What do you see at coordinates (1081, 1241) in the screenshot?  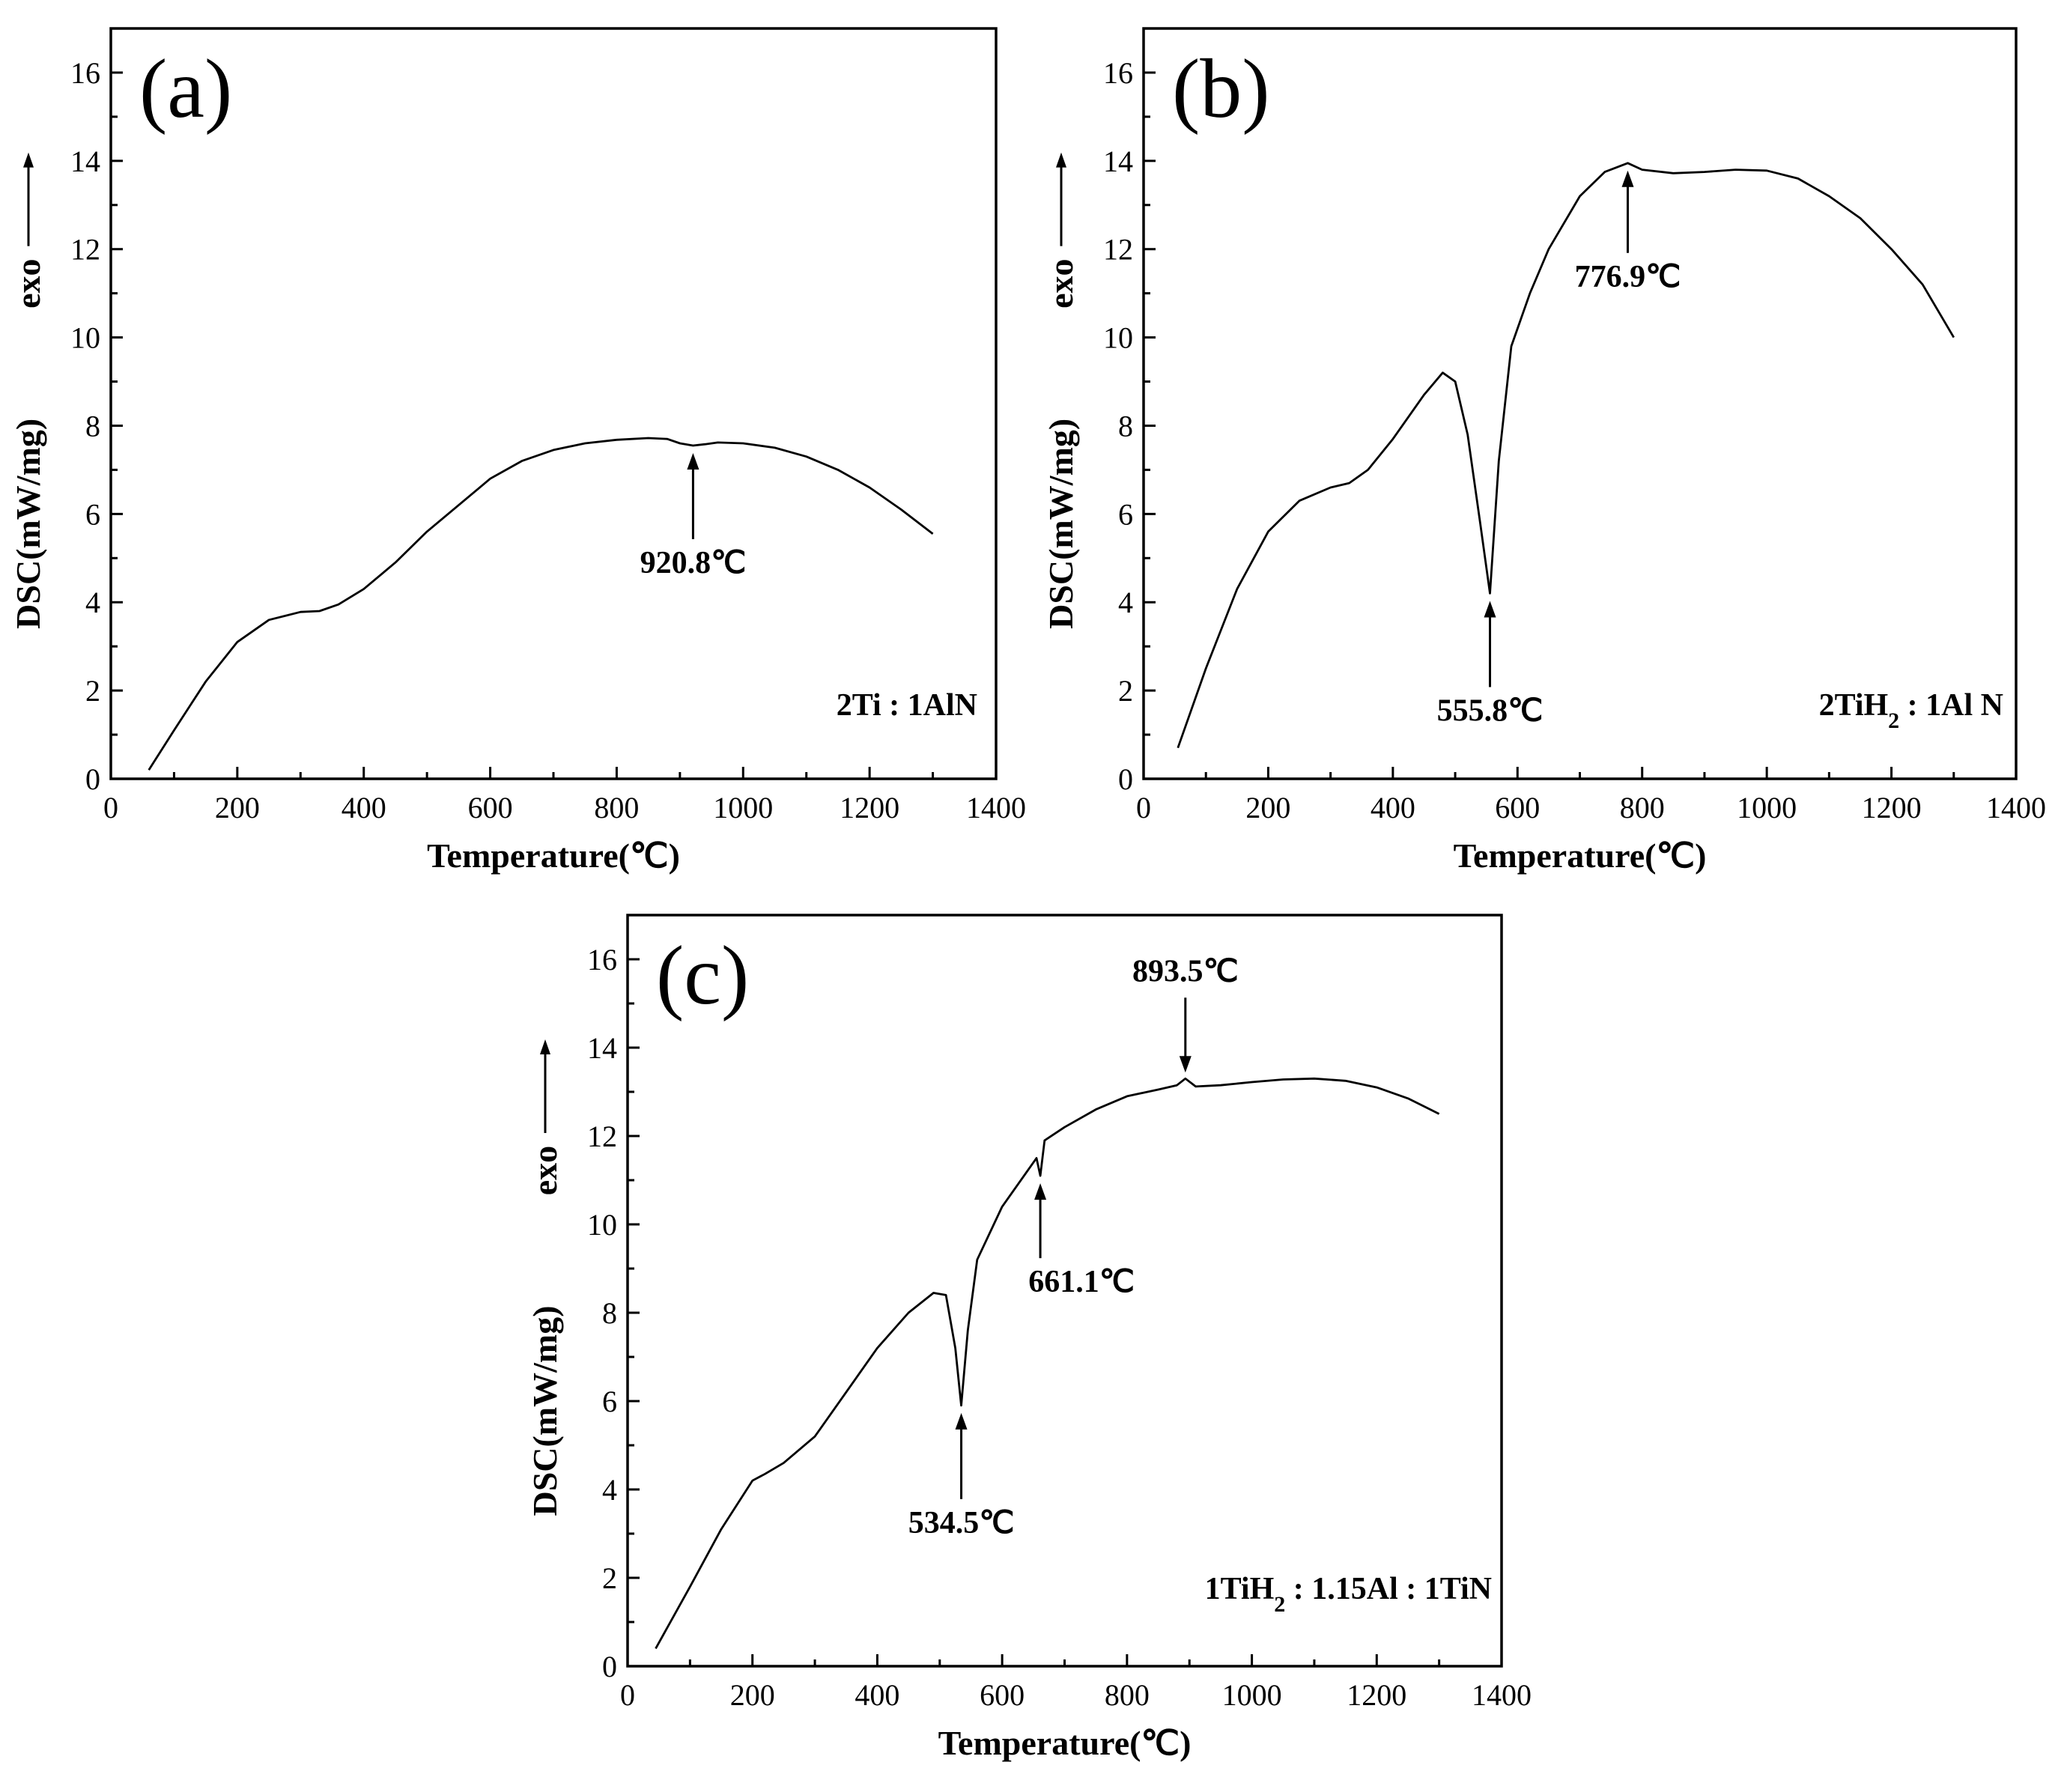 I see `peak-annotation: 661.1℃` at bounding box center [1081, 1241].